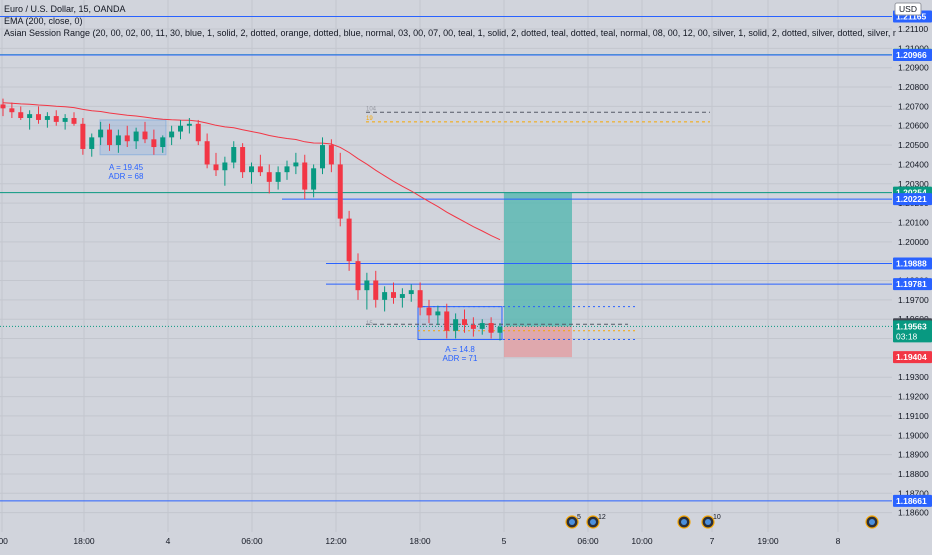 The image size is (932, 555). I want to click on price-label: 1.19888, so click(911, 263).